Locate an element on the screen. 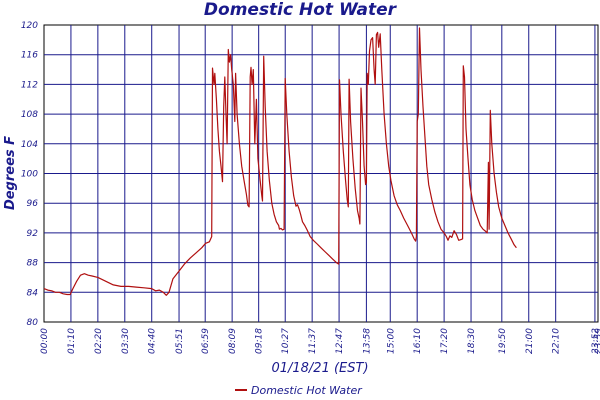  x-tick-label: 04:40 is located at coordinates (153, 341).